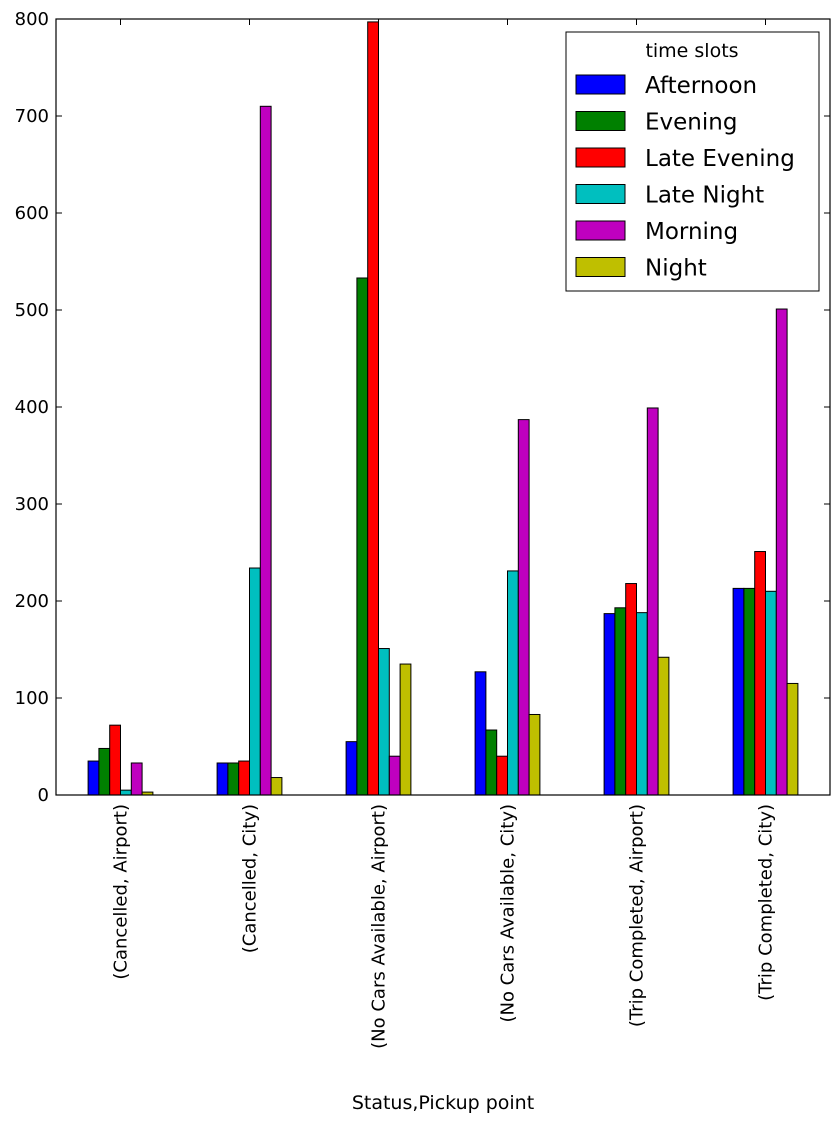 The height and width of the screenshot is (1122, 840). Describe the element at coordinates (676, 269) in the screenshot. I see `legend-label: Night` at that location.